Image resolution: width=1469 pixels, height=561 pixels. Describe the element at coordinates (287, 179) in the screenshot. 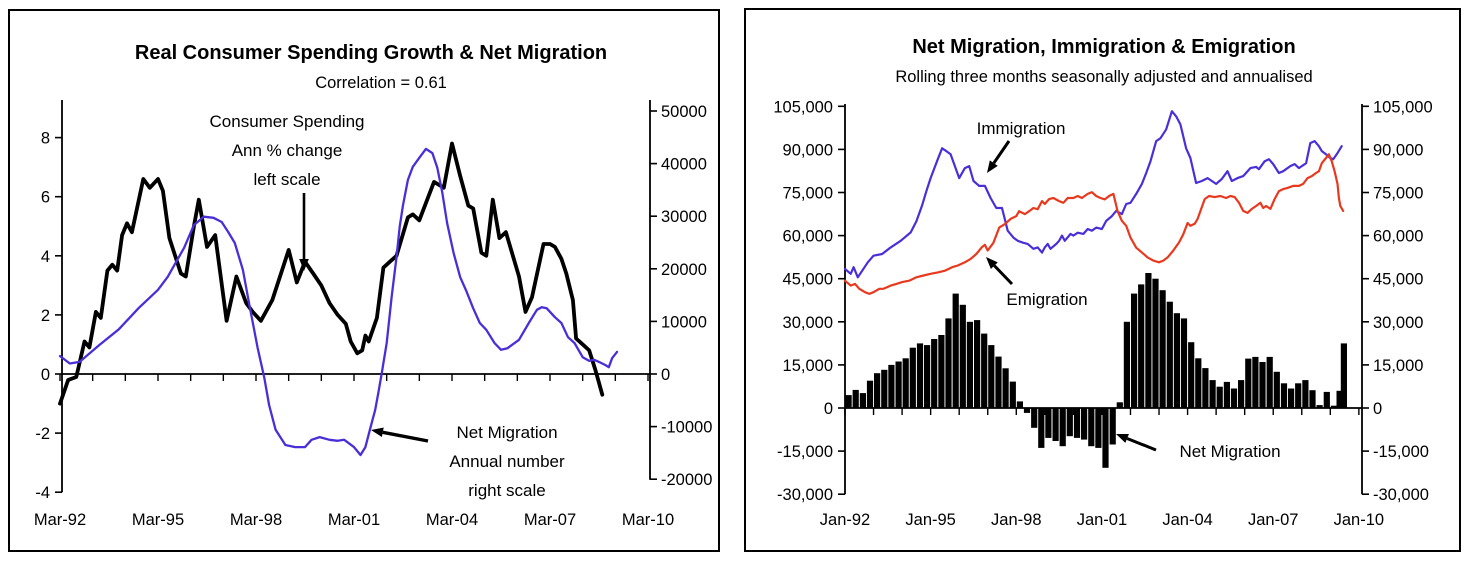

I see `annotation-line: left scale` at that location.